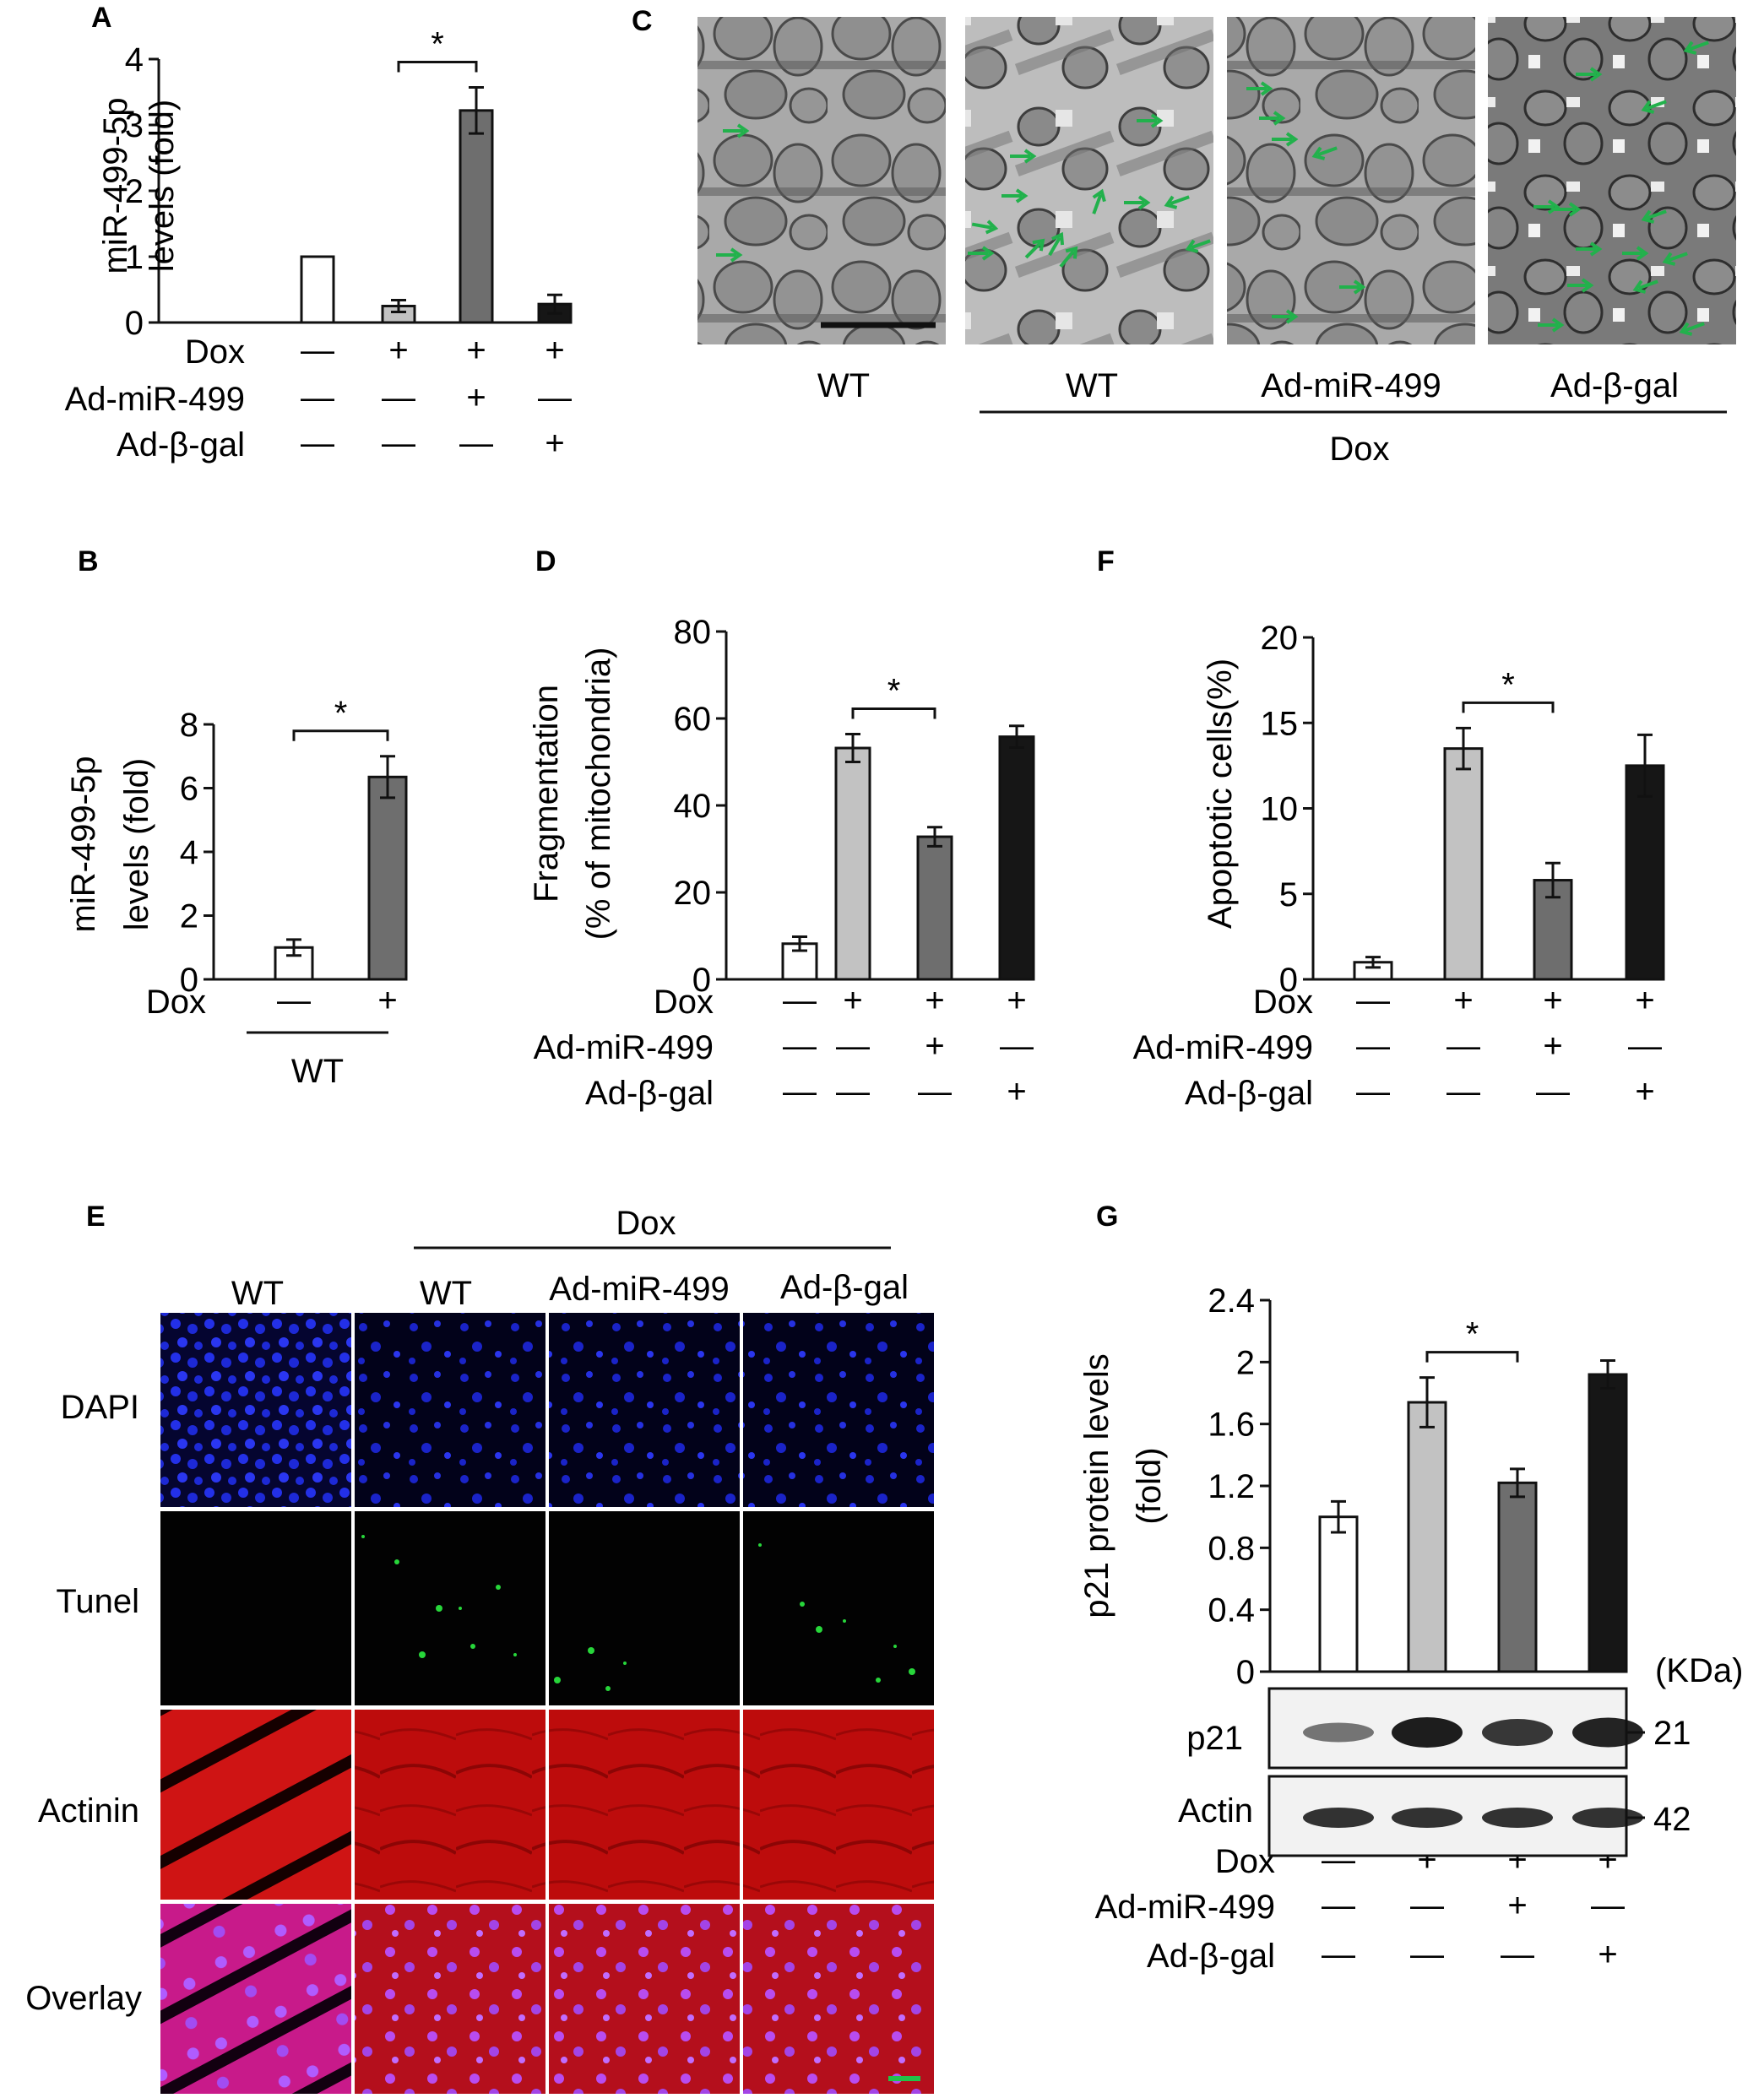 The height and width of the screenshot is (2098, 1764). Describe the element at coordinates (100, 1407) in the screenshot. I see `e-row-label-1: DAPI` at that location.